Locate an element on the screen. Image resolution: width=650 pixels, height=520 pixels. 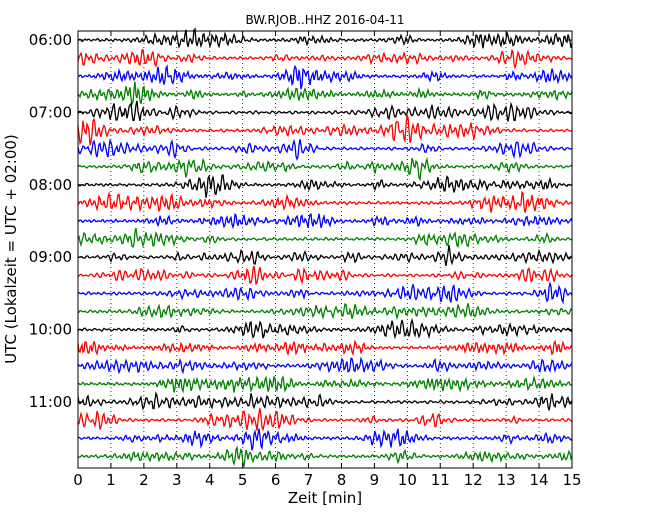
x-tick-label: 15 is located at coordinates (571, 480).